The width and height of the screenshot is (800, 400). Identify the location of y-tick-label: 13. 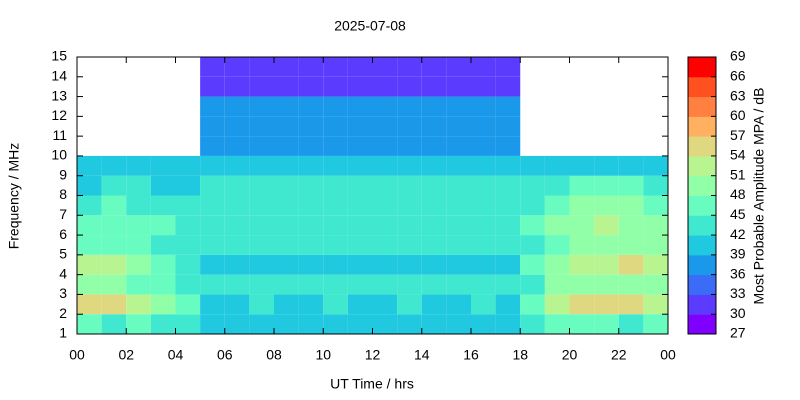
(59, 95).